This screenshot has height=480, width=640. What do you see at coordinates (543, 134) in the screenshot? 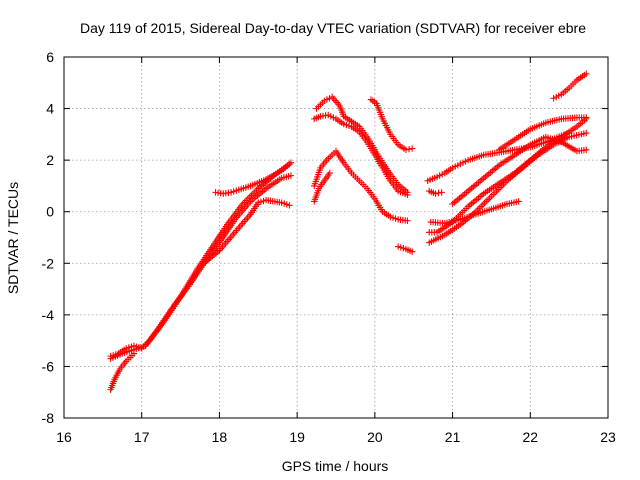
I see `series-arc-q` at bounding box center [543, 134].